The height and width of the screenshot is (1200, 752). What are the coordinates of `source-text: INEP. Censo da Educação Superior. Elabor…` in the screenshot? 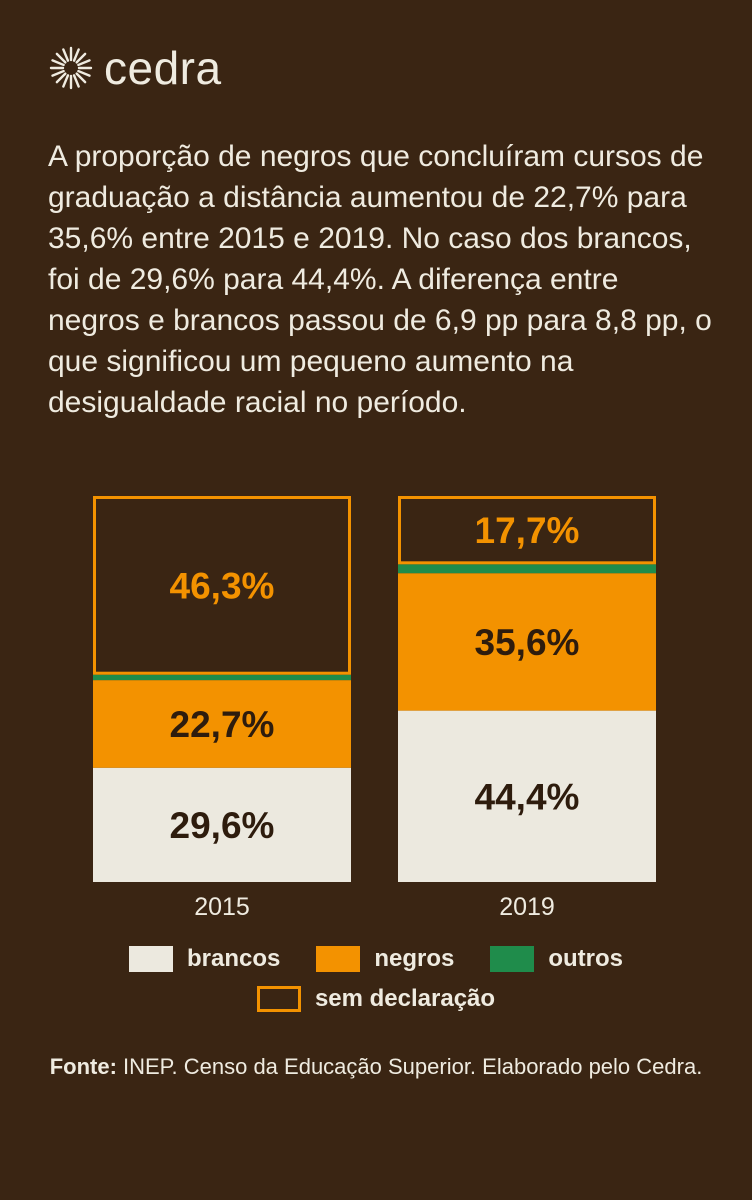 It's located at (409, 1066).